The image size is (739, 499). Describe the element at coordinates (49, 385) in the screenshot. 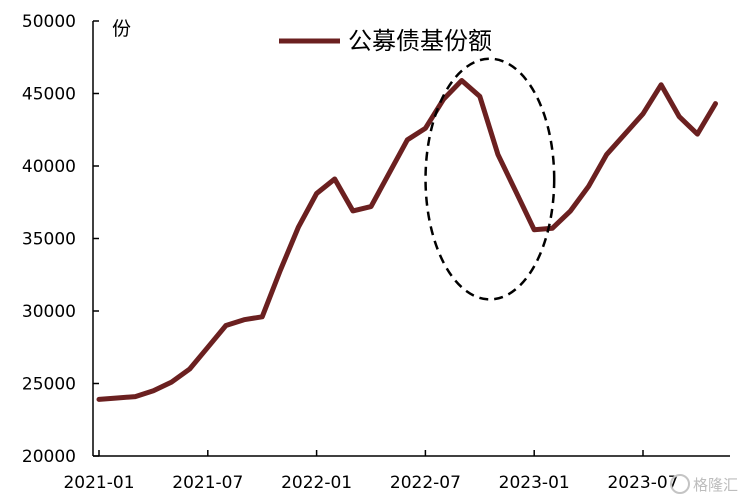

I see `y-tick-label: 25000` at that location.